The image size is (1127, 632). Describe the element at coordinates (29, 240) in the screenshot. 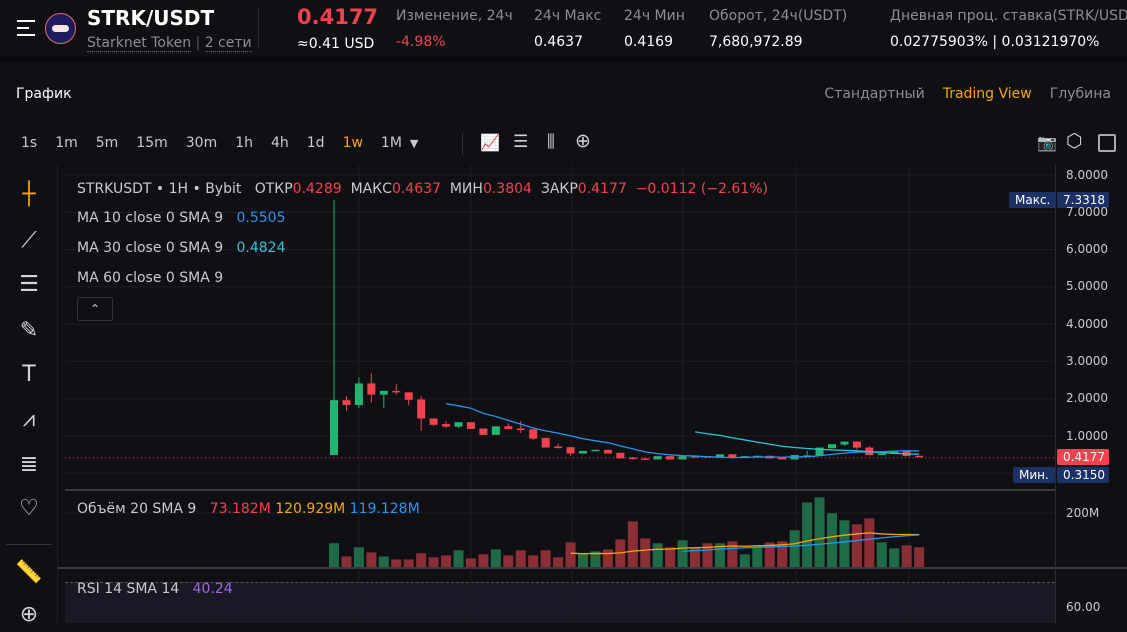

I see `trendline-icon: ⟋` at that location.